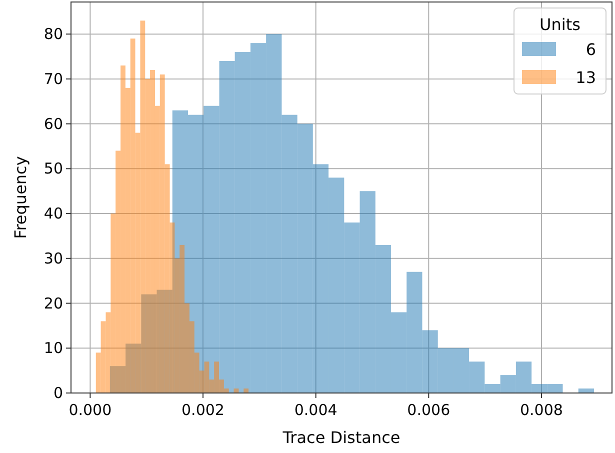 This screenshot has height=453, width=615. I want to click on y-tick-label: 20, so click(53, 303).